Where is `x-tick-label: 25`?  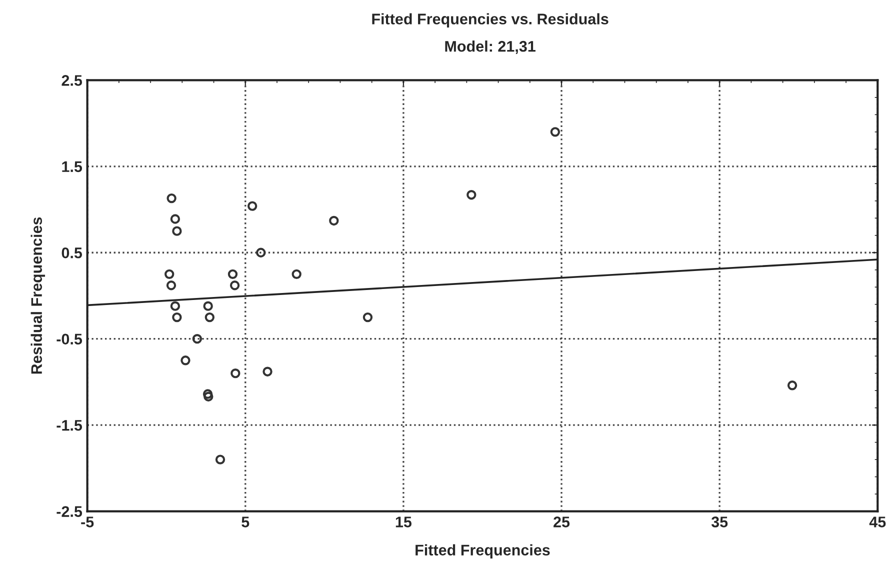
x-tick-label: 25 is located at coordinates (562, 522).